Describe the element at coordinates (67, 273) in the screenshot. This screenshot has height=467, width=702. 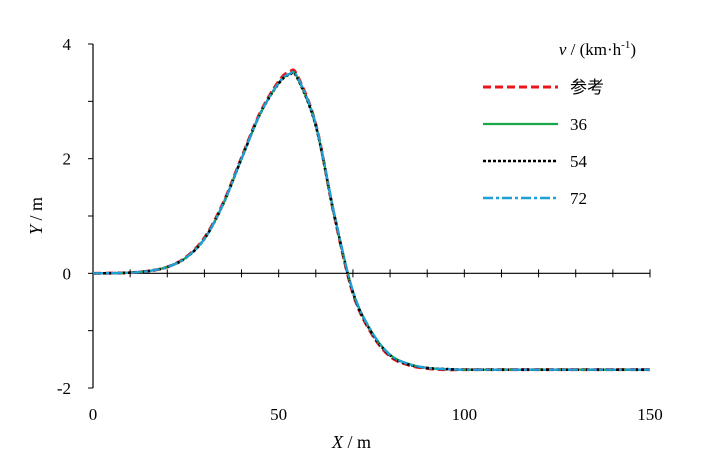
I see `y-tick-label: 0` at that location.